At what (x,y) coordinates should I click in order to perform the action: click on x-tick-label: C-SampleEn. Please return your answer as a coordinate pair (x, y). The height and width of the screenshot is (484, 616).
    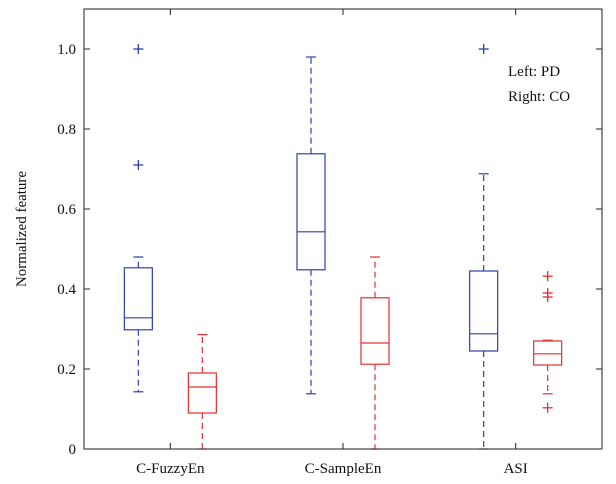
    Looking at the image, I should click on (343, 469).